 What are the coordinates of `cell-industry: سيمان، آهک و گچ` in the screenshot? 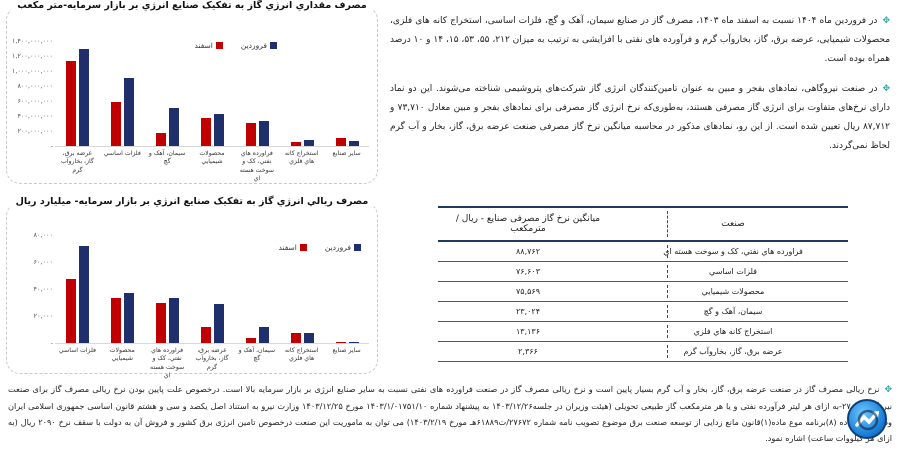 It's located at (733, 311).